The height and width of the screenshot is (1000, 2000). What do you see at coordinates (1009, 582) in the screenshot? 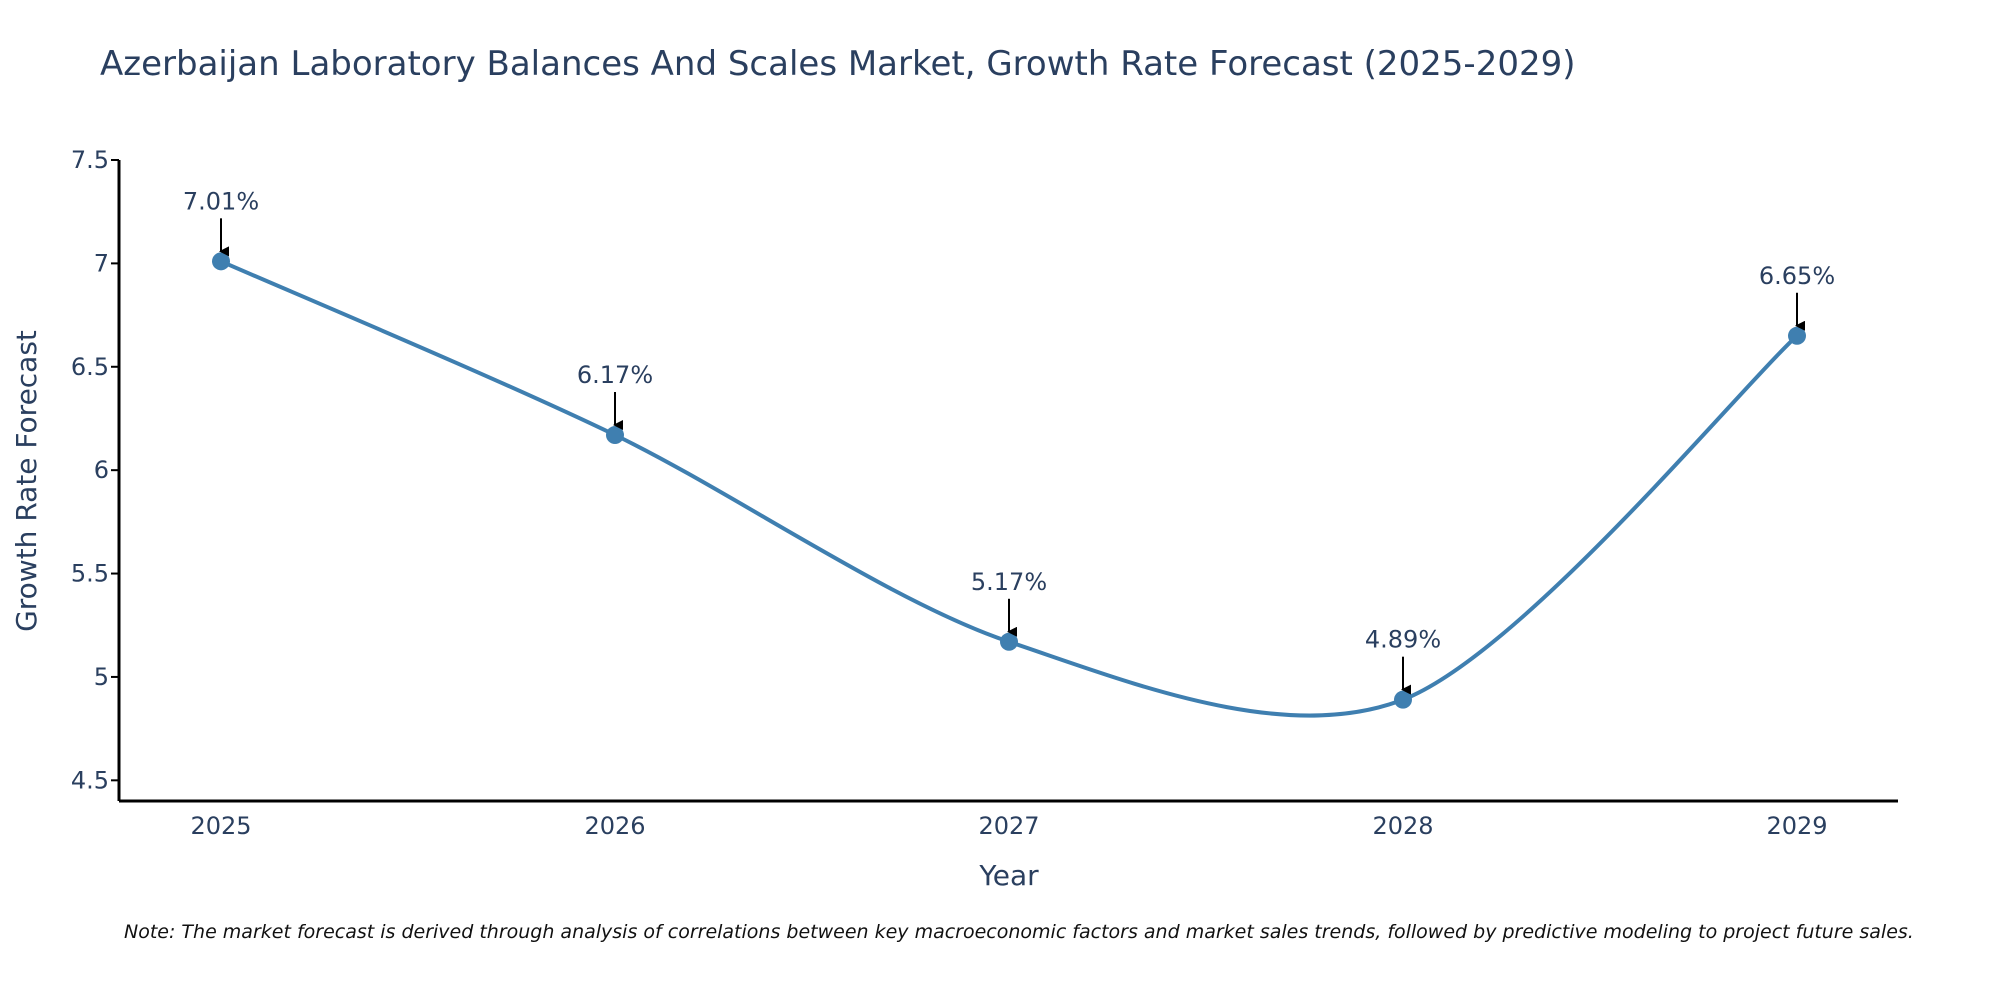
I see `data-label: 5.17%` at bounding box center [1009, 582].